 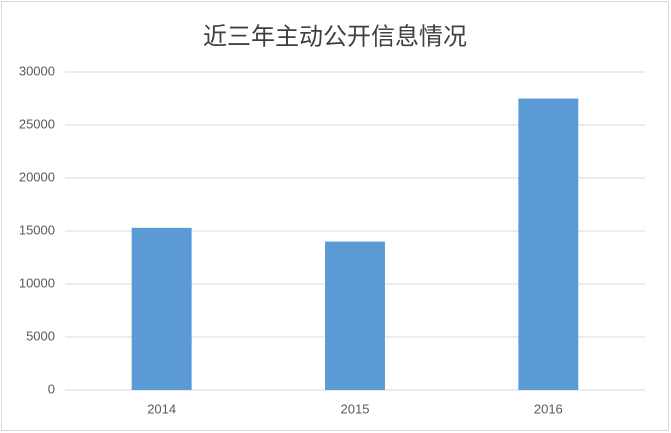 What do you see at coordinates (40, 335) in the screenshot?
I see `y-tick-label: 5000` at bounding box center [40, 335].